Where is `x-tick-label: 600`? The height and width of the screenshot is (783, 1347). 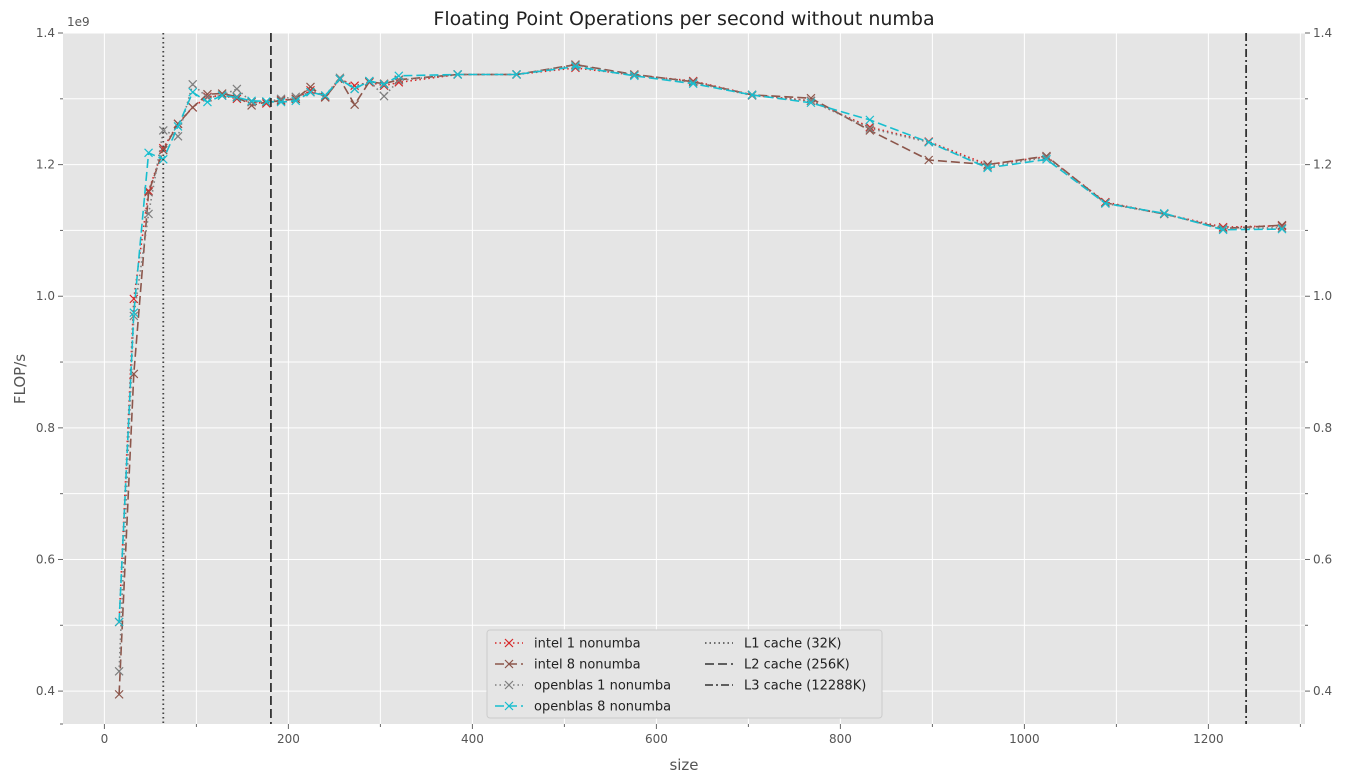
x-tick-label: 600 is located at coordinates (656, 739).